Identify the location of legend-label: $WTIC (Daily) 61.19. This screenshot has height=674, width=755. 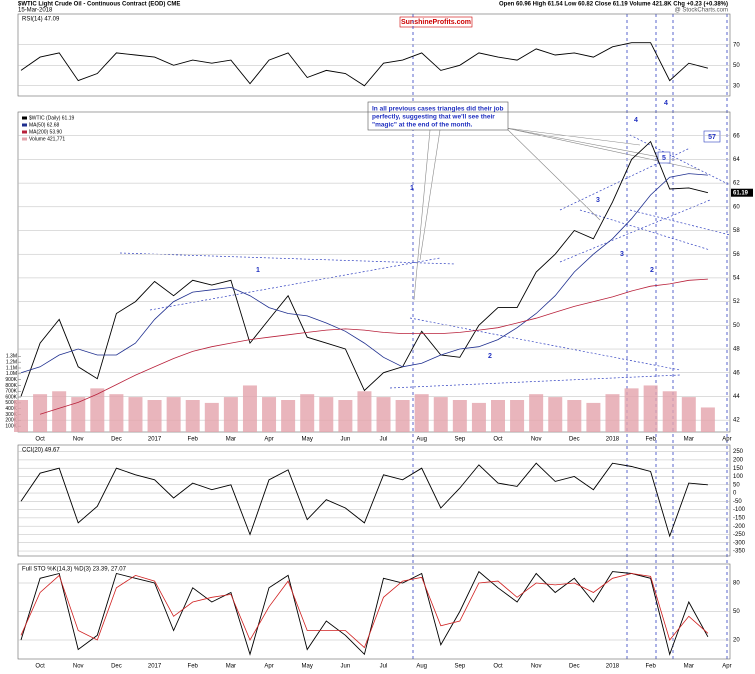
(52, 118).